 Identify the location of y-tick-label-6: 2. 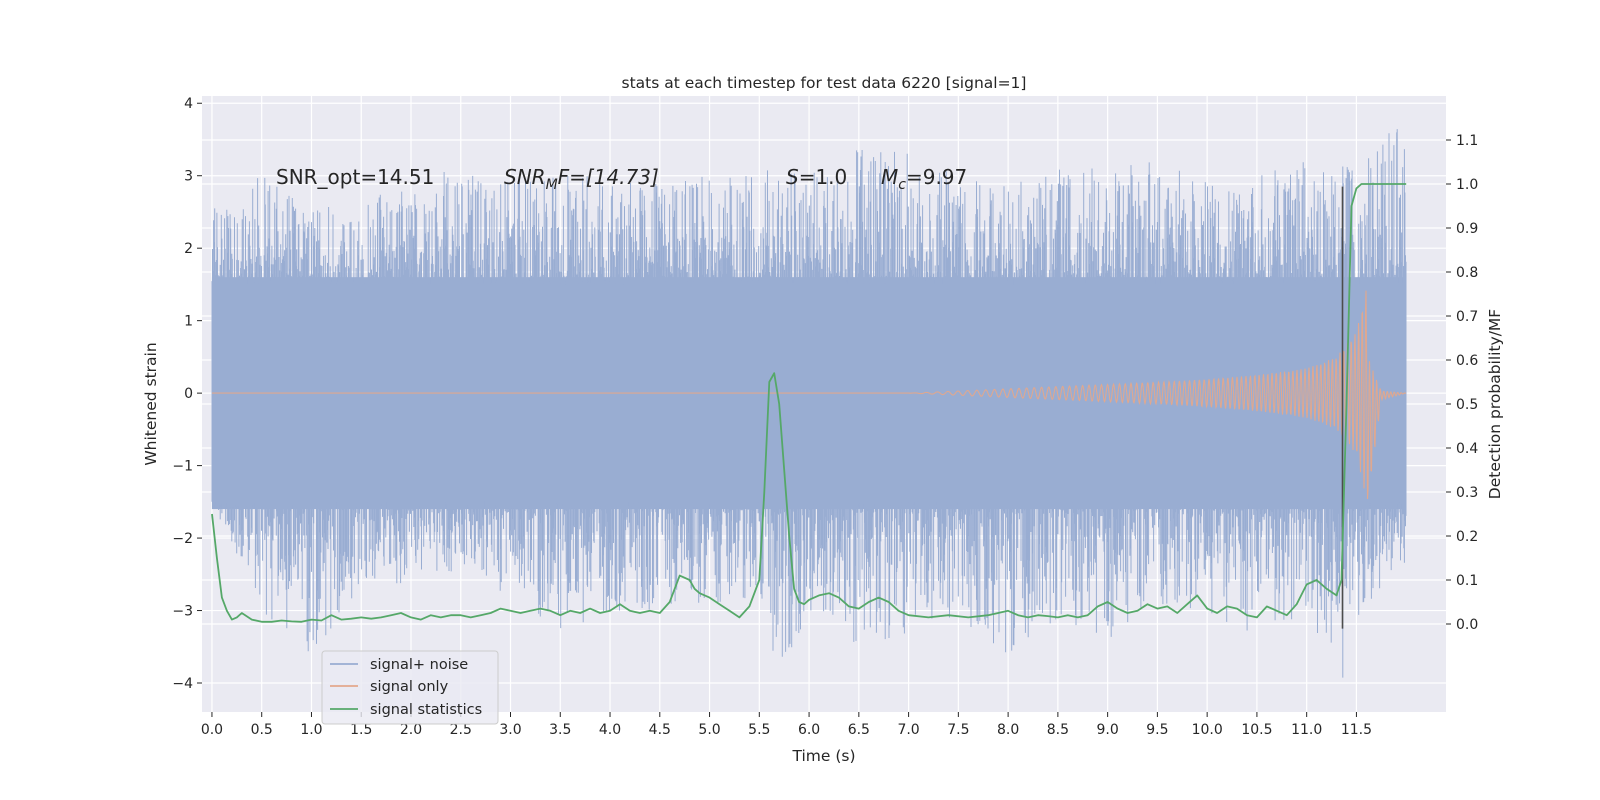
(188, 249).